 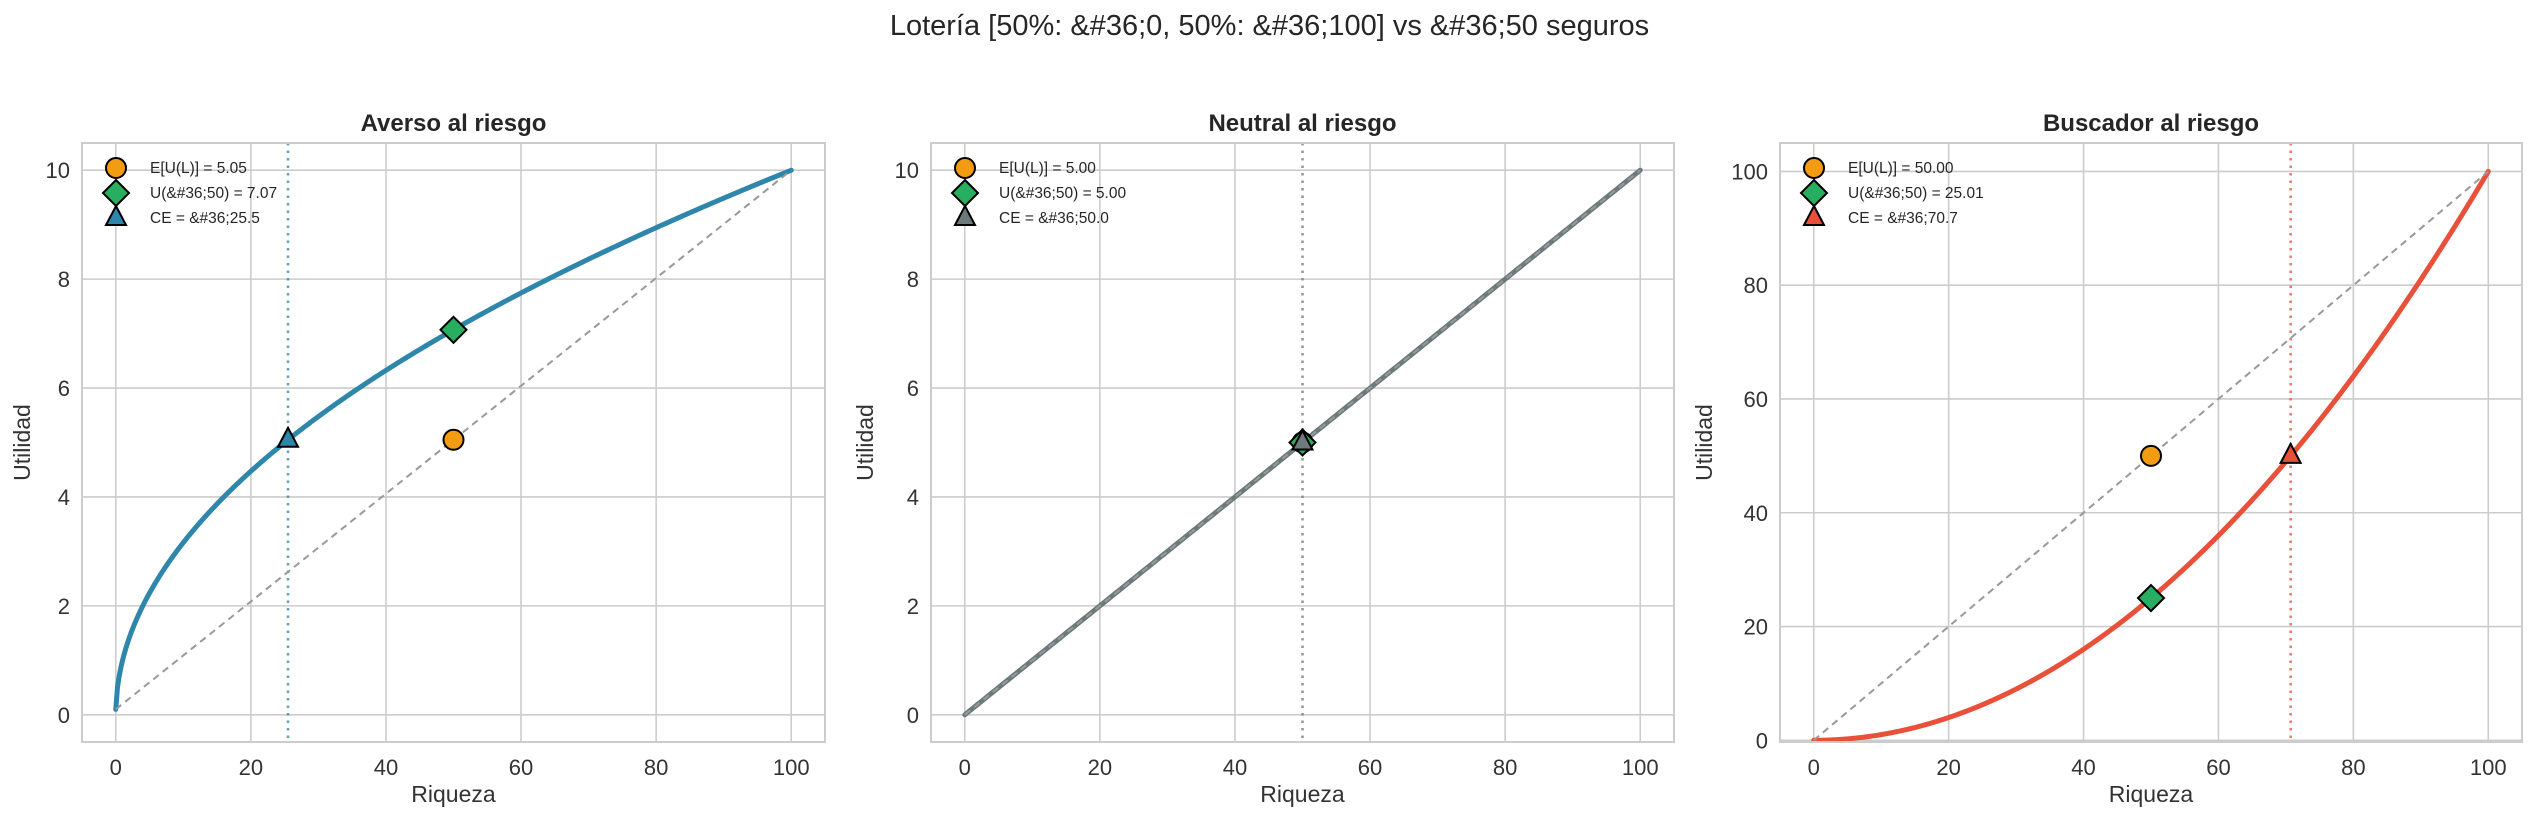 I want to click on subplot-title: Buscador al riesgo, so click(x=2151, y=123).